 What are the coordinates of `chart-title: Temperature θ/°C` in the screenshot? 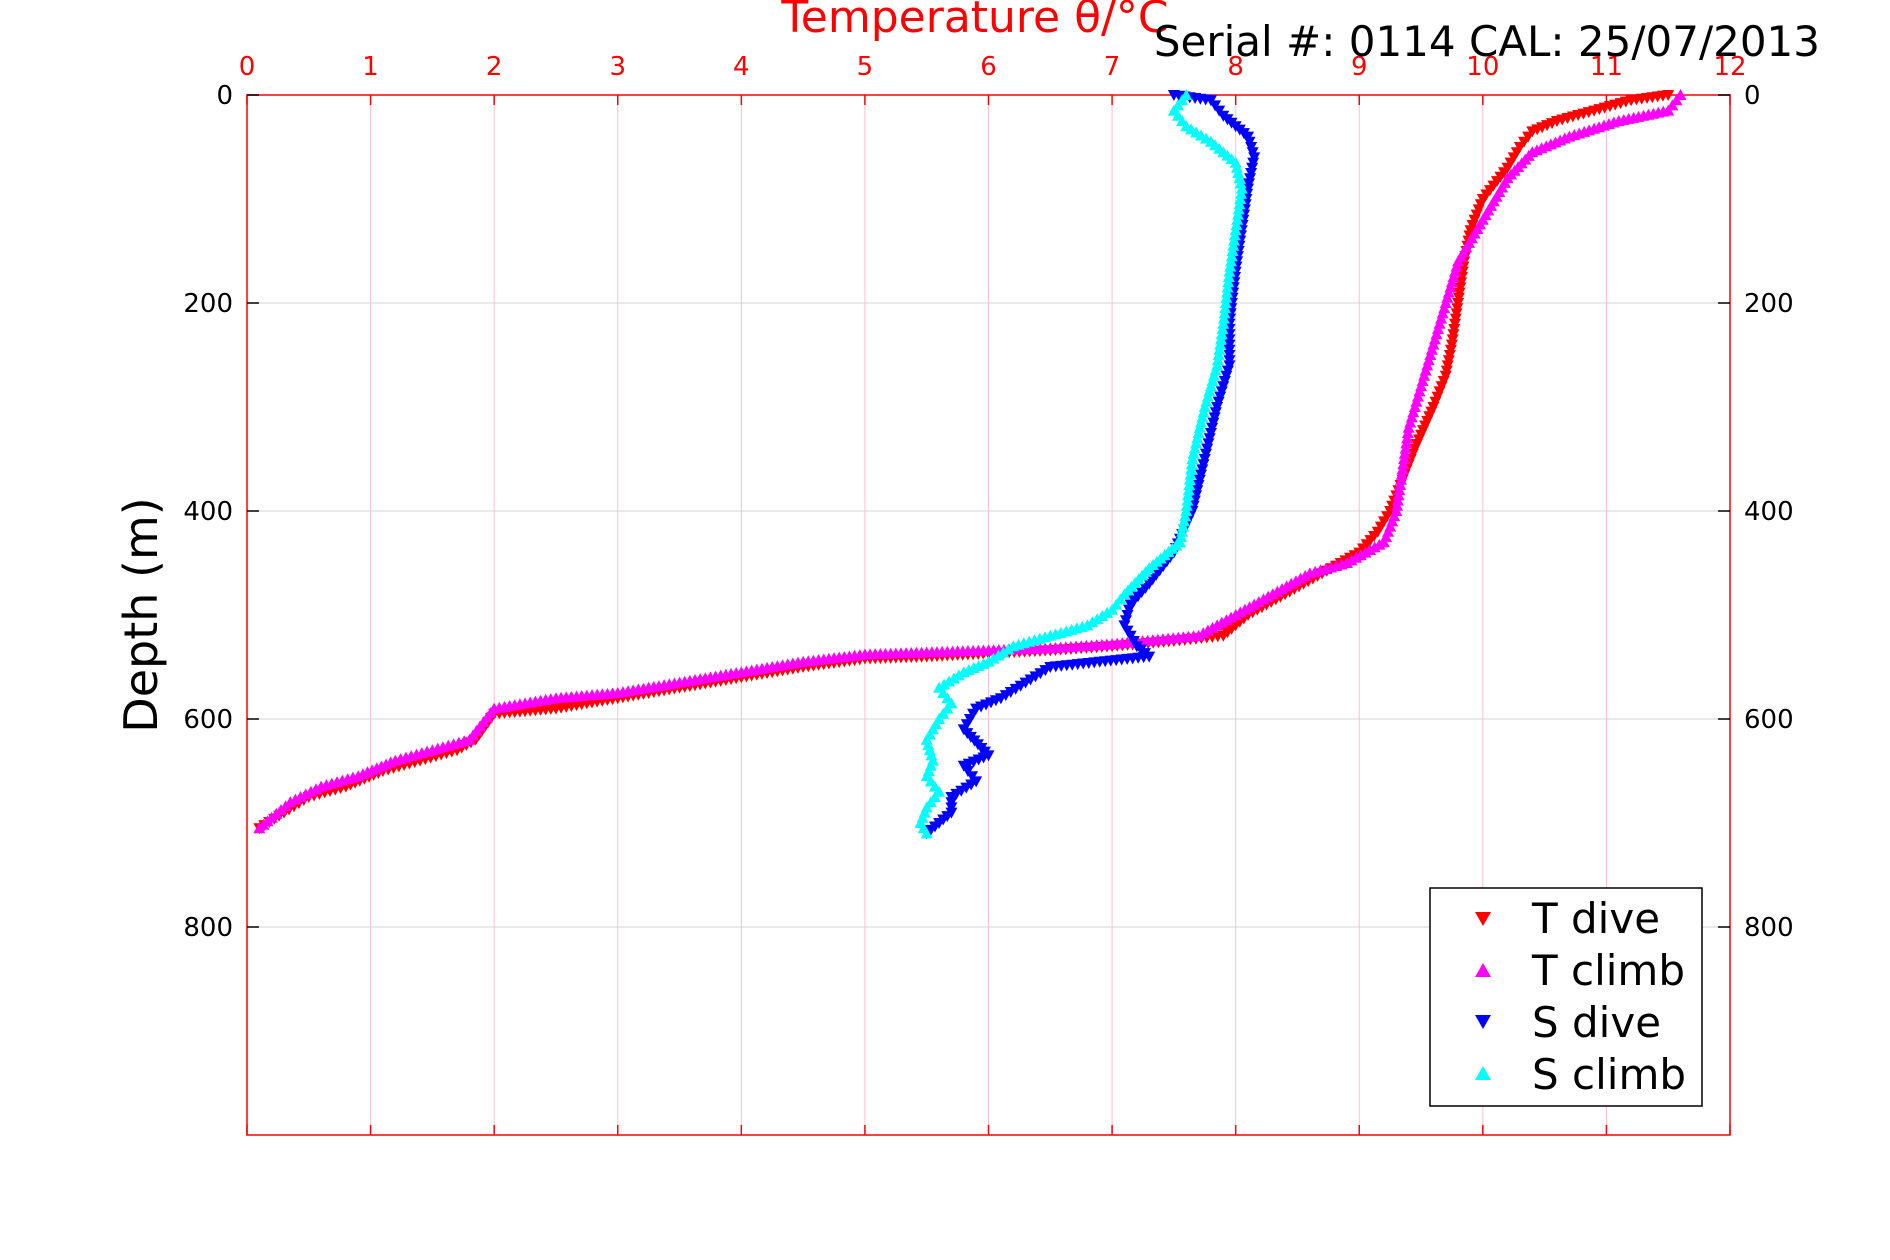 It's located at (974, 21).